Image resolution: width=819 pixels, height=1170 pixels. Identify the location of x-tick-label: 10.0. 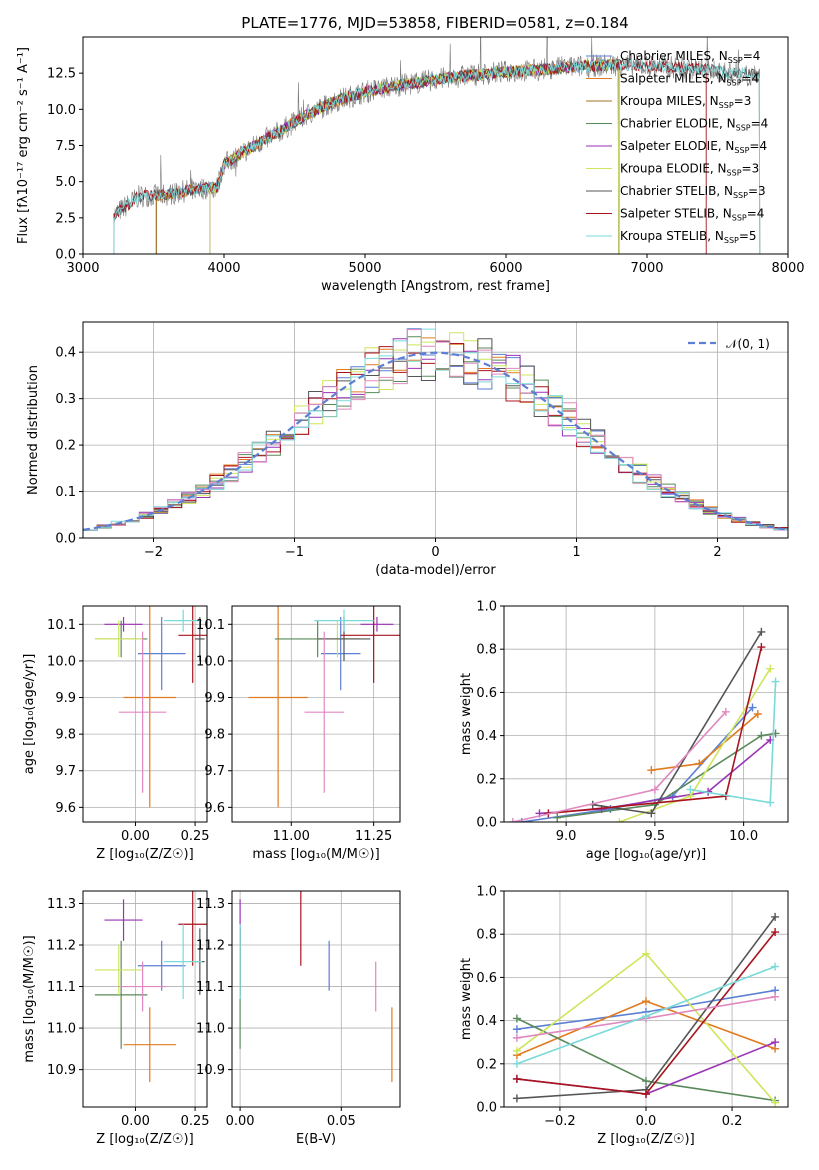
(743, 836).